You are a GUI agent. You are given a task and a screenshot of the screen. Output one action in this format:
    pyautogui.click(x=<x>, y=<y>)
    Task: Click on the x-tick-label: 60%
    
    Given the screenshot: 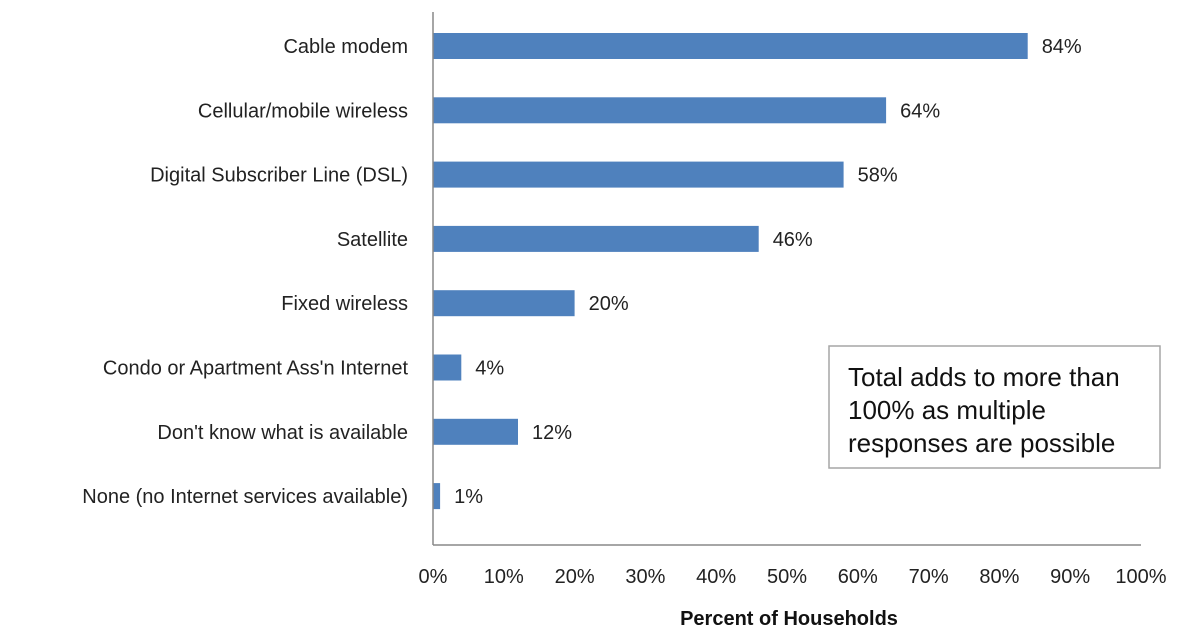 What is the action you would take?
    pyautogui.click(x=858, y=577)
    